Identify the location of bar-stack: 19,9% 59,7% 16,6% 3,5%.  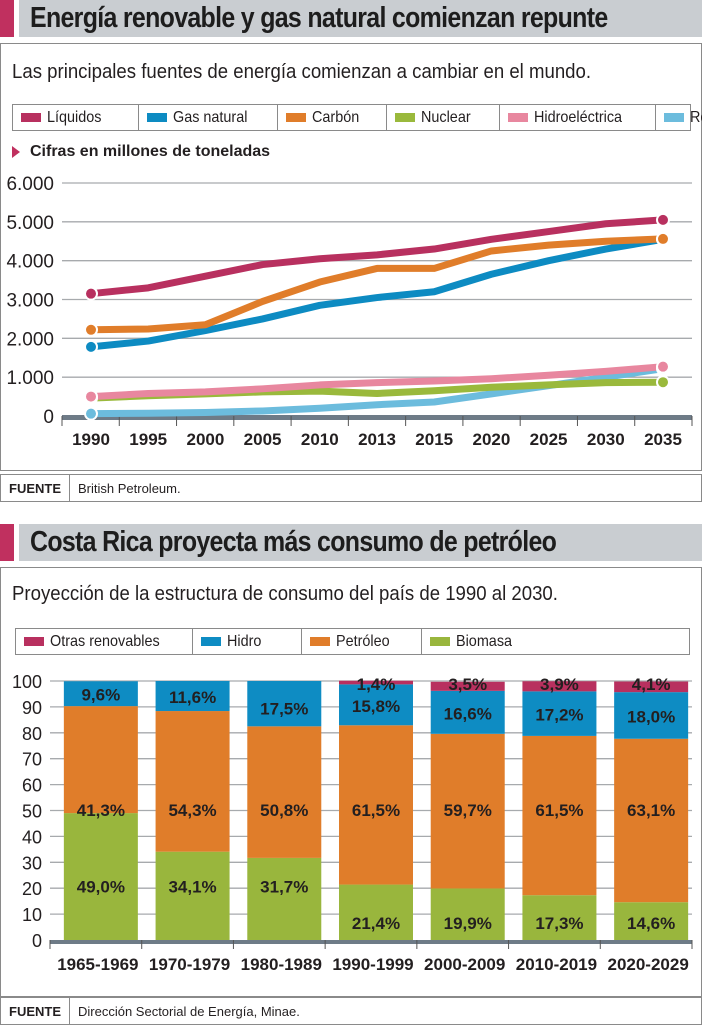
(467, 807).